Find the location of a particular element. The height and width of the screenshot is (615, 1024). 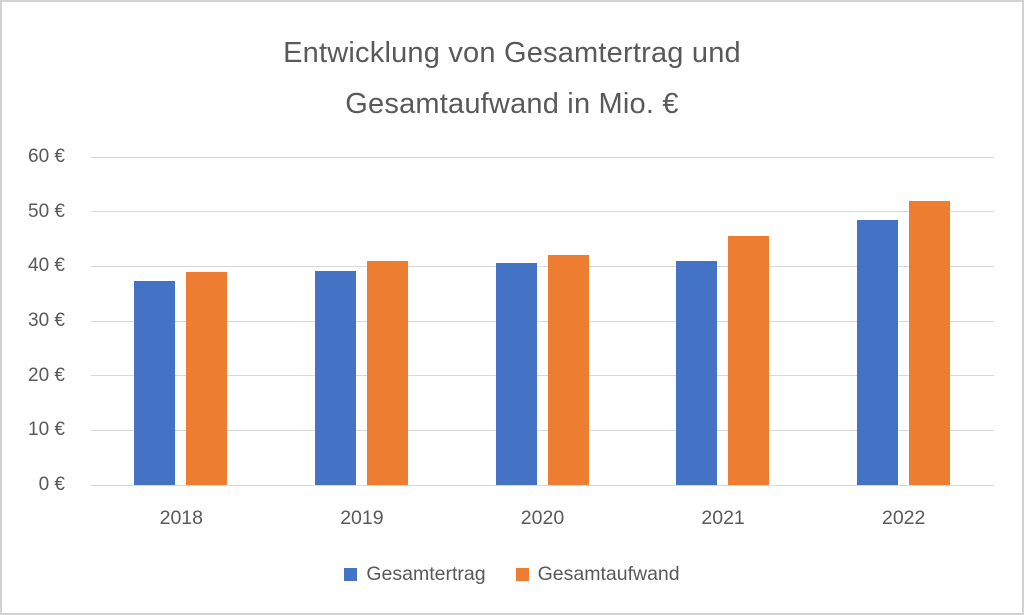

x-axis-label-2021: 2021 is located at coordinates (723, 518).